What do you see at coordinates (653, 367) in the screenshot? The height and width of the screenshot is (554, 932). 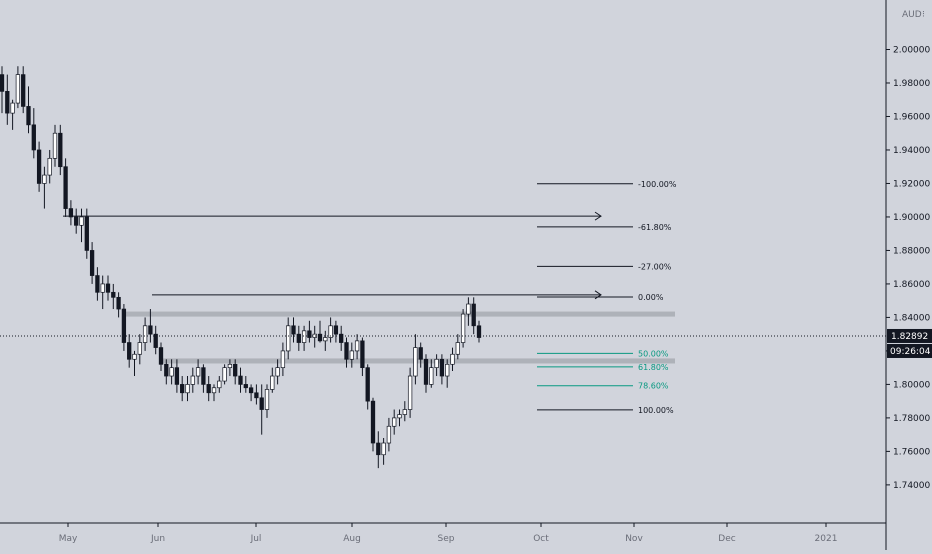 I see `fib-level-label: 61.80%` at bounding box center [653, 367].